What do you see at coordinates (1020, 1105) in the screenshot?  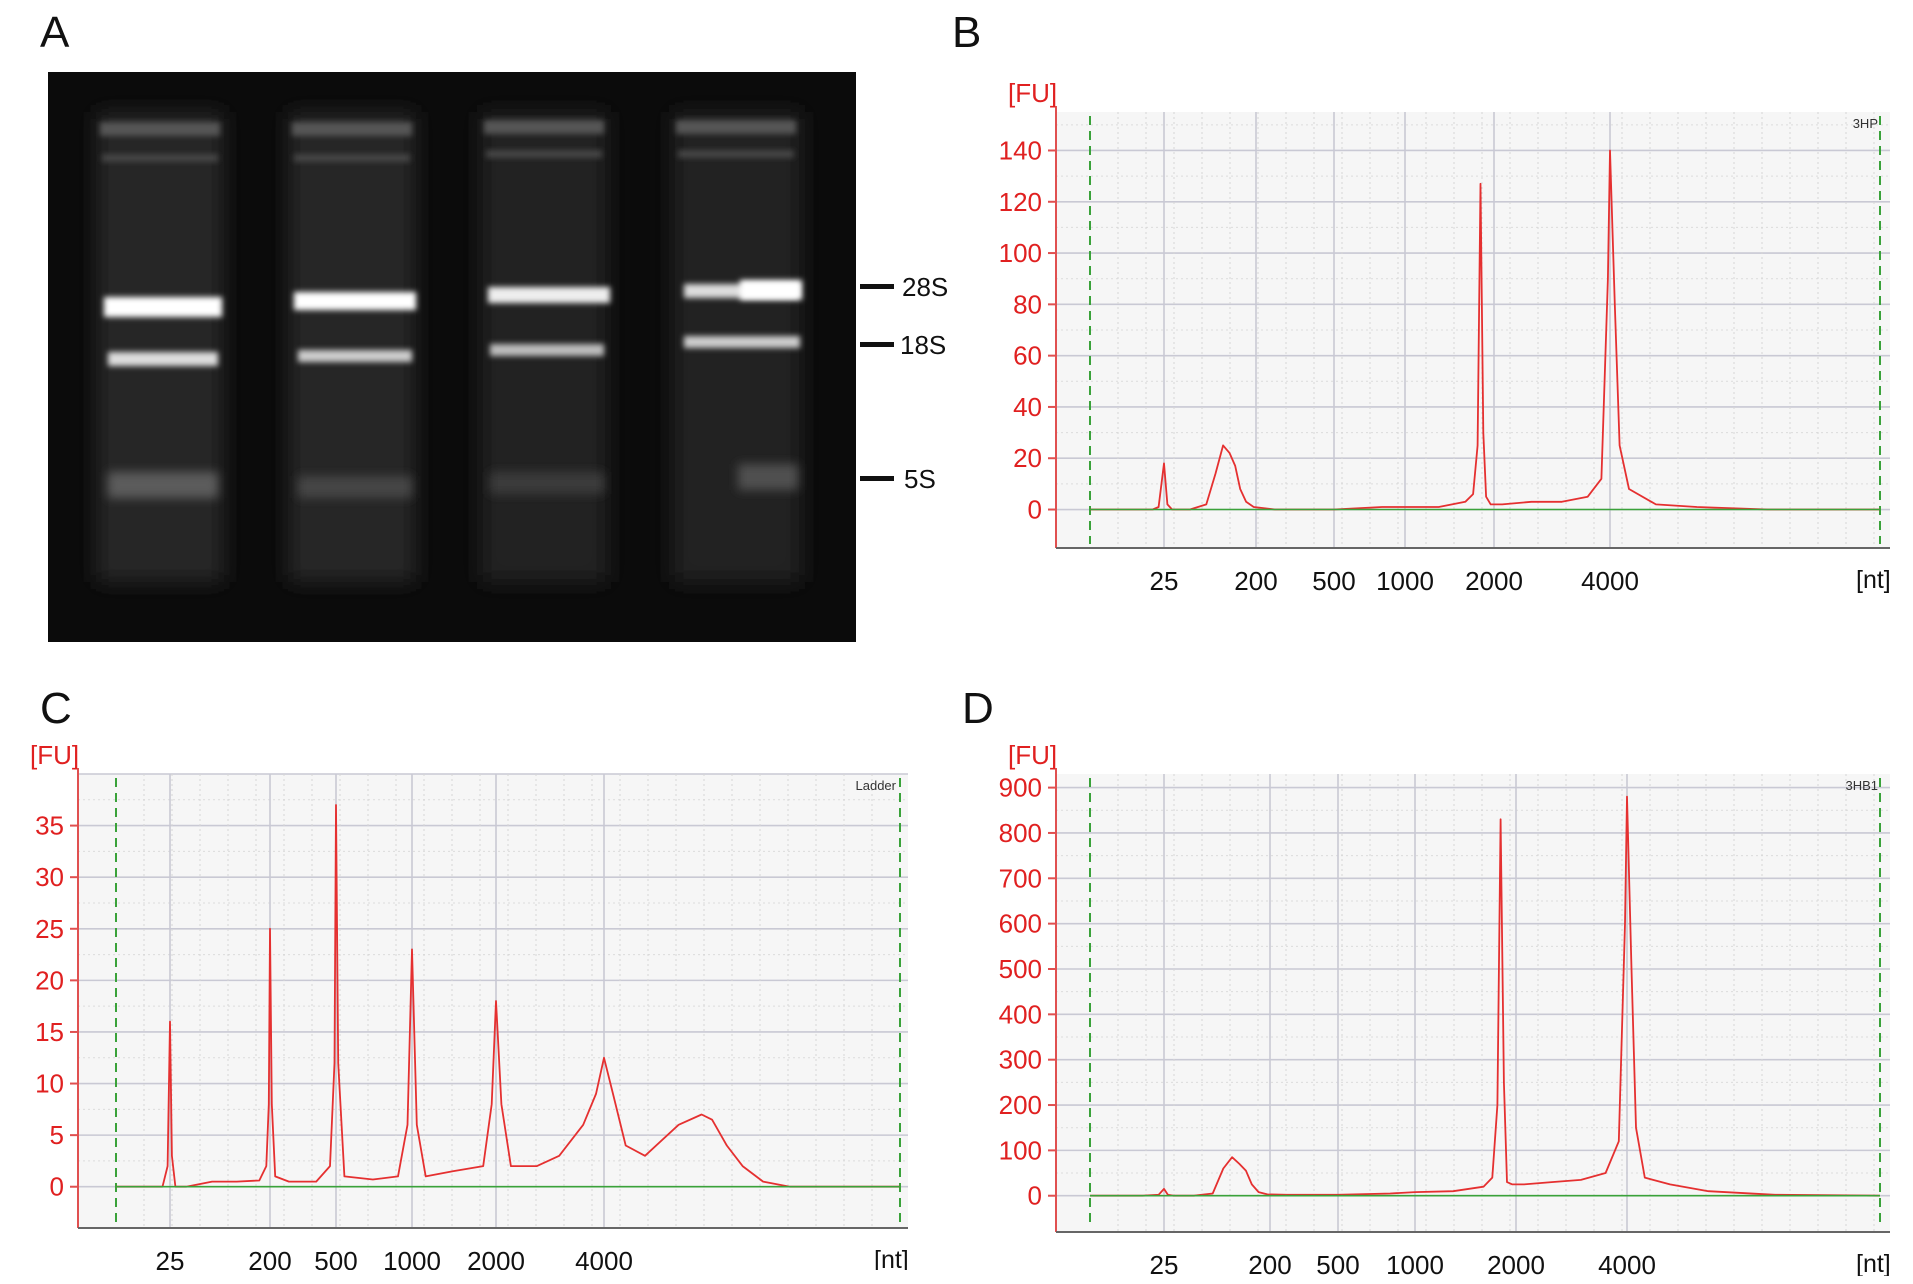 I see `y-tick-label: 200` at bounding box center [1020, 1105].